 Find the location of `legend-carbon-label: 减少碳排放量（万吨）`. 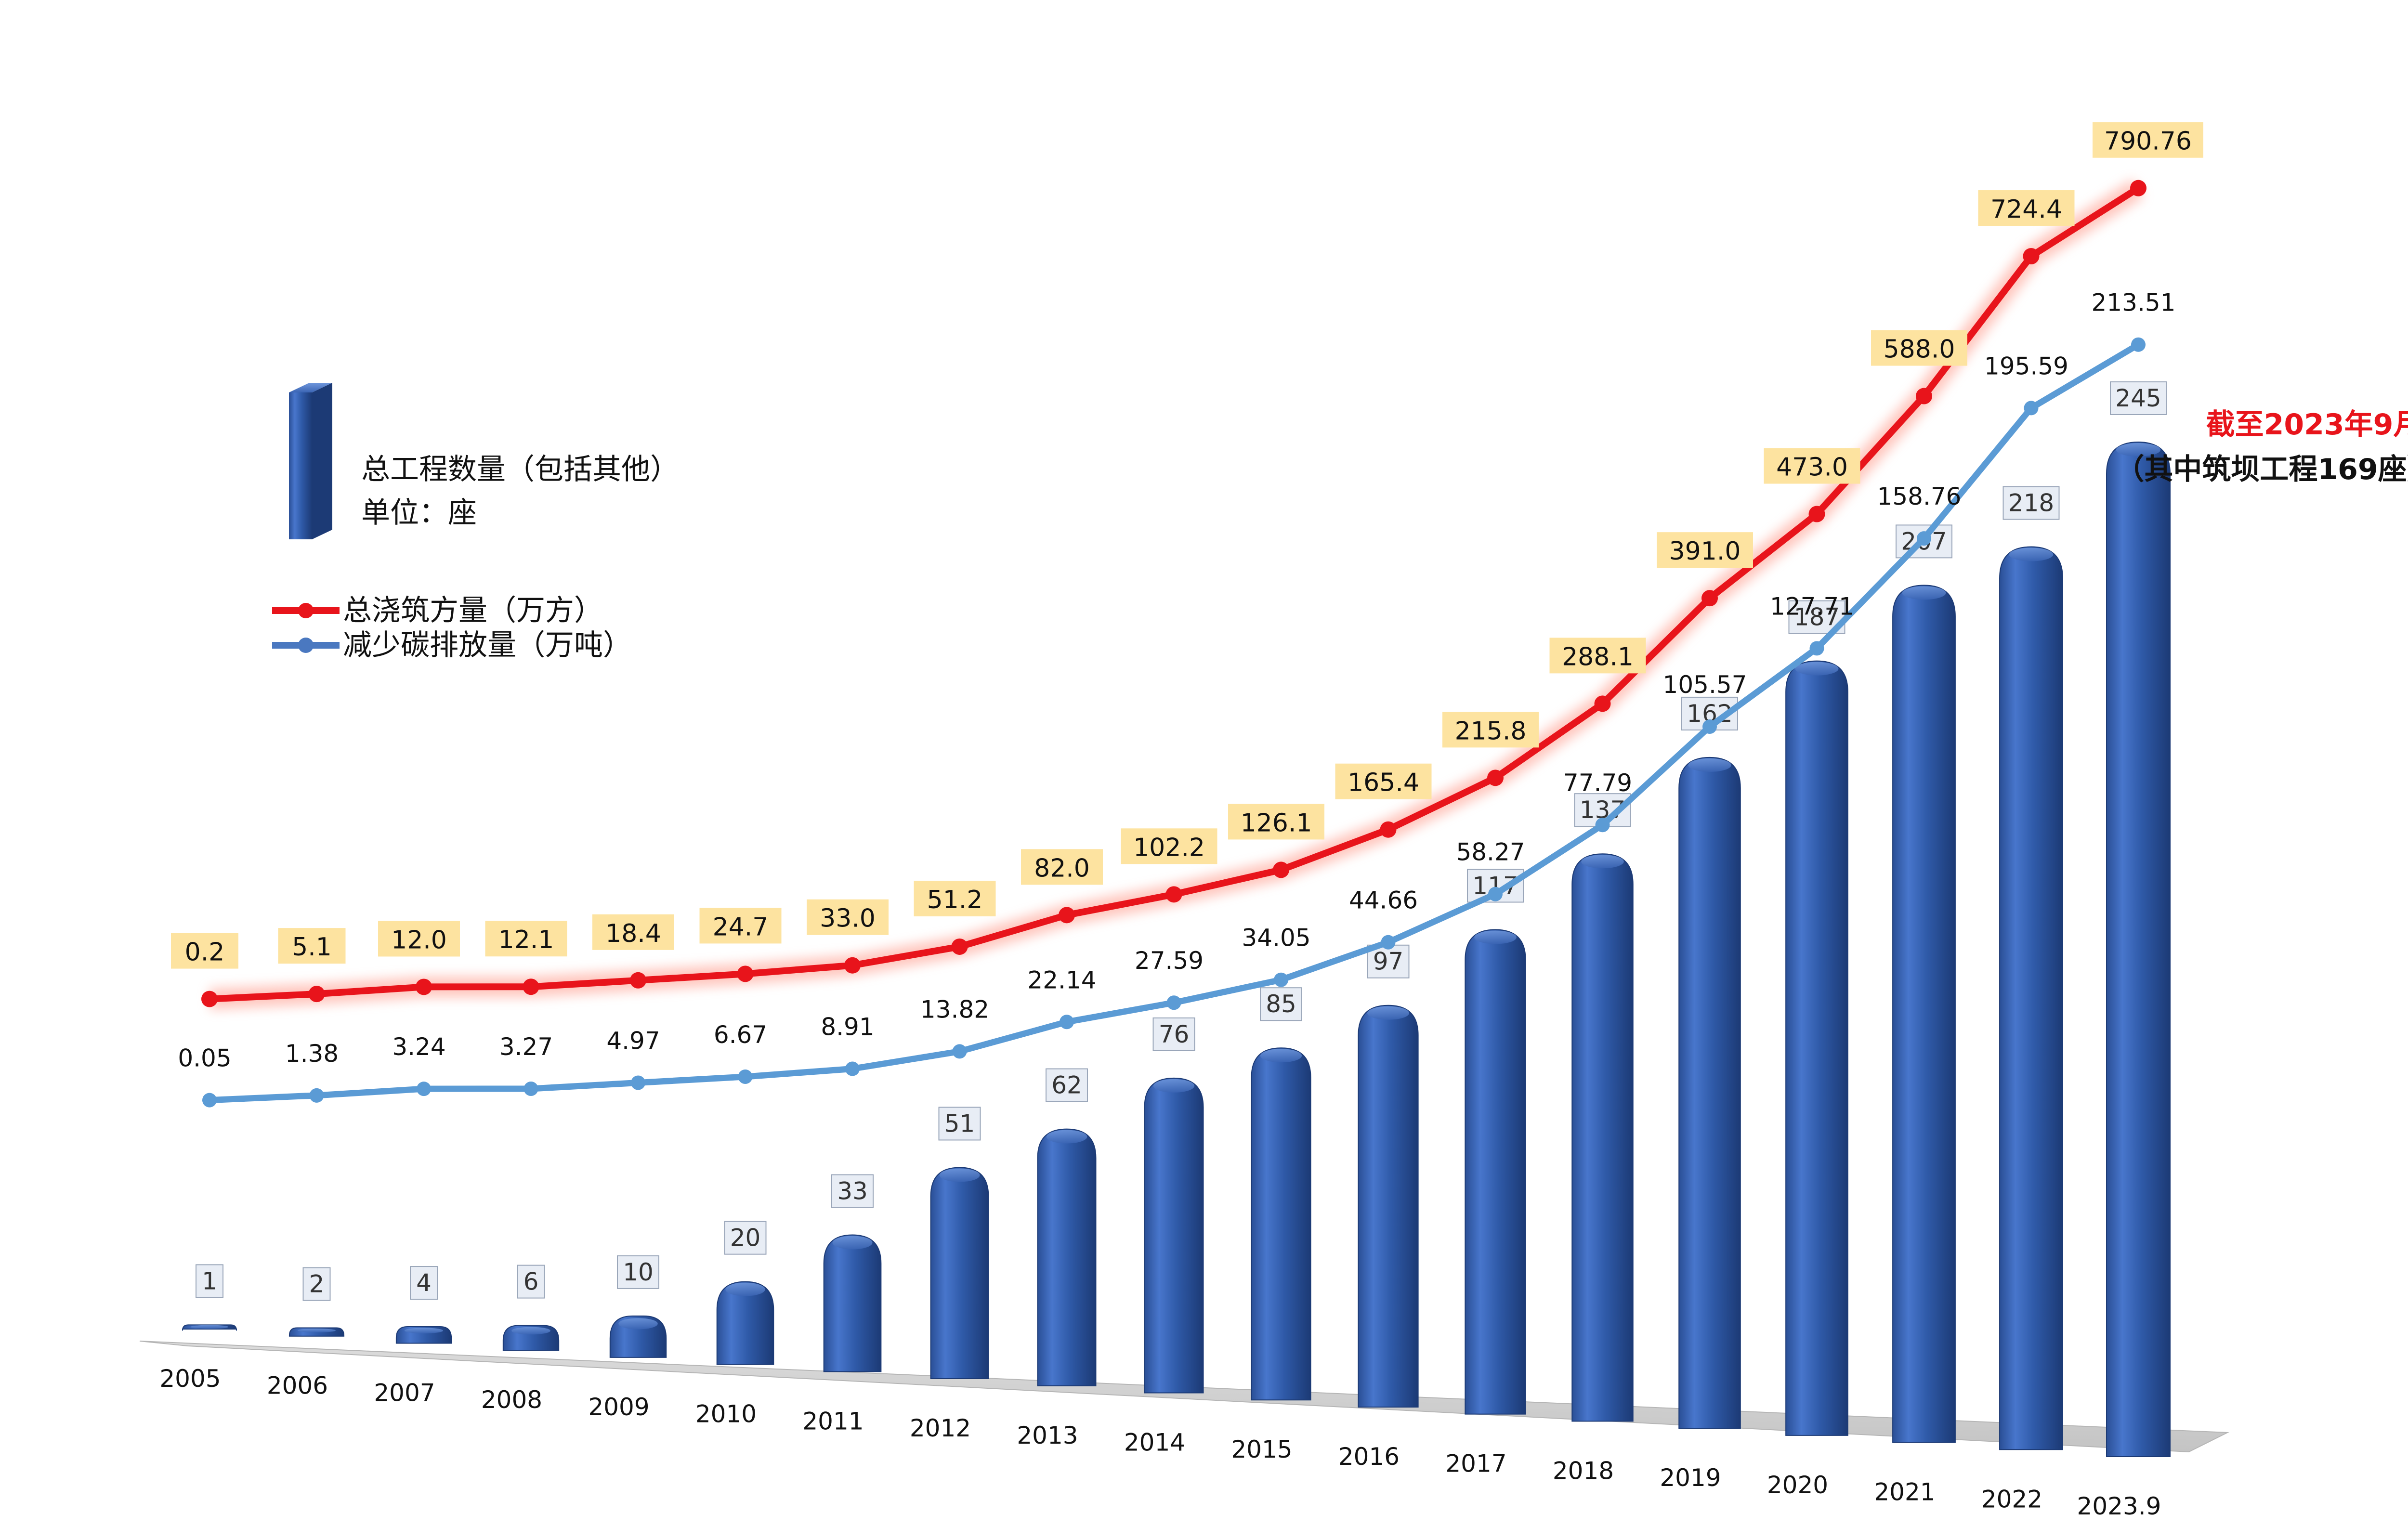

legend-carbon-label: 减少碳排放量（万吨） is located at coordinates (487, 645).